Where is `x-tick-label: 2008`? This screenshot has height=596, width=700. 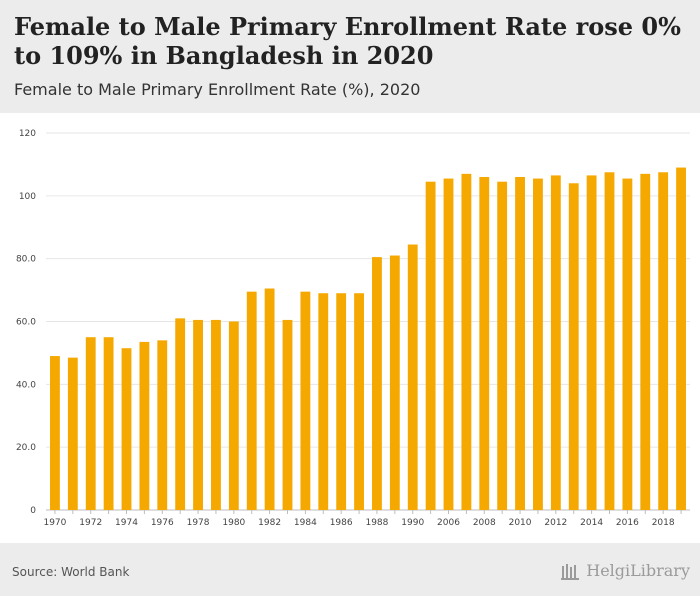 x-tick-label: 2008 is located at coordinates (484, 523).